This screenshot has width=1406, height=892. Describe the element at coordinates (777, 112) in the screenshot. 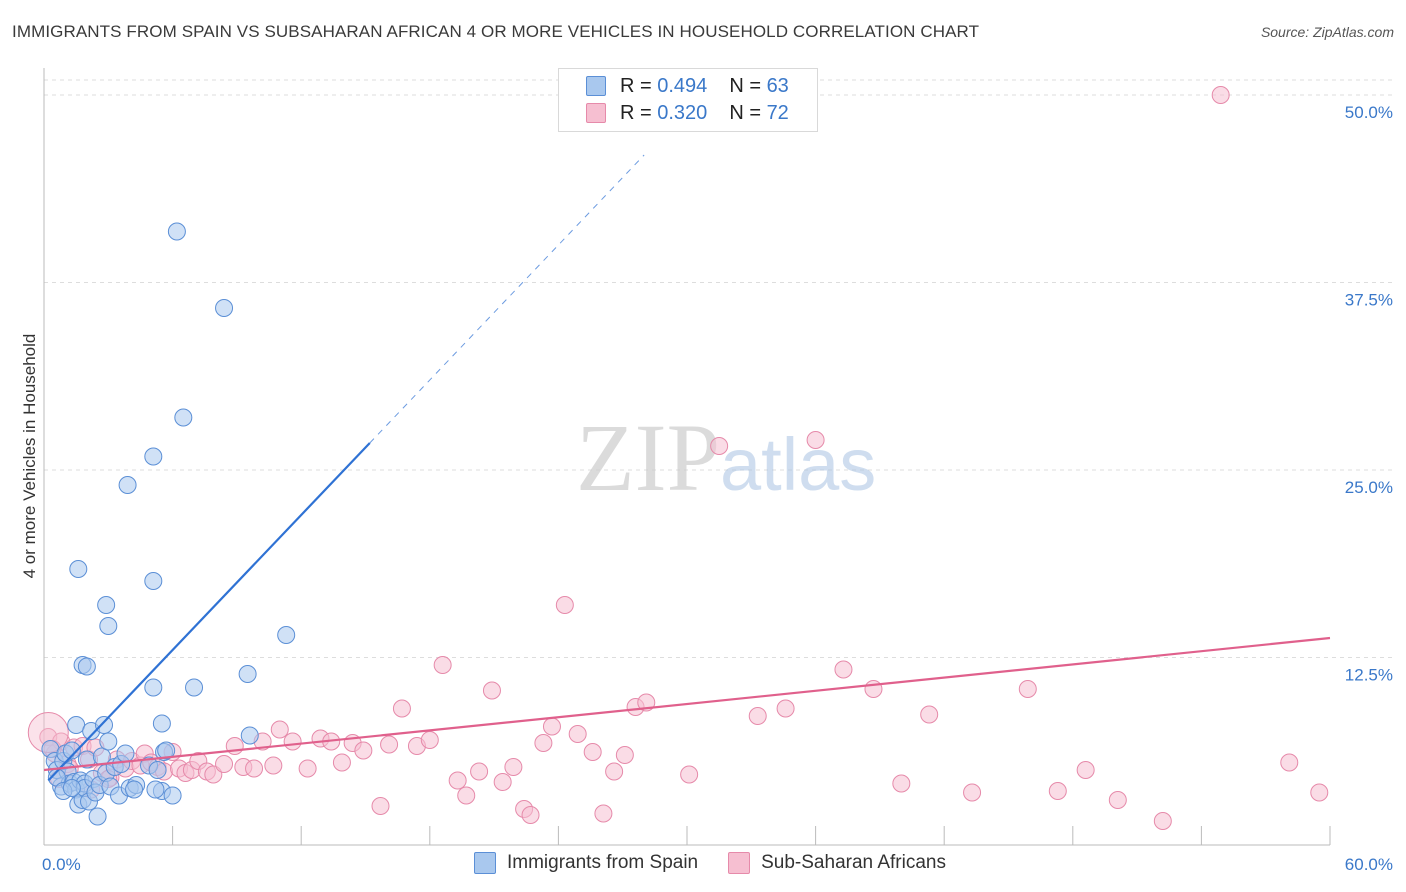

I see `n-value: 72` at that location.